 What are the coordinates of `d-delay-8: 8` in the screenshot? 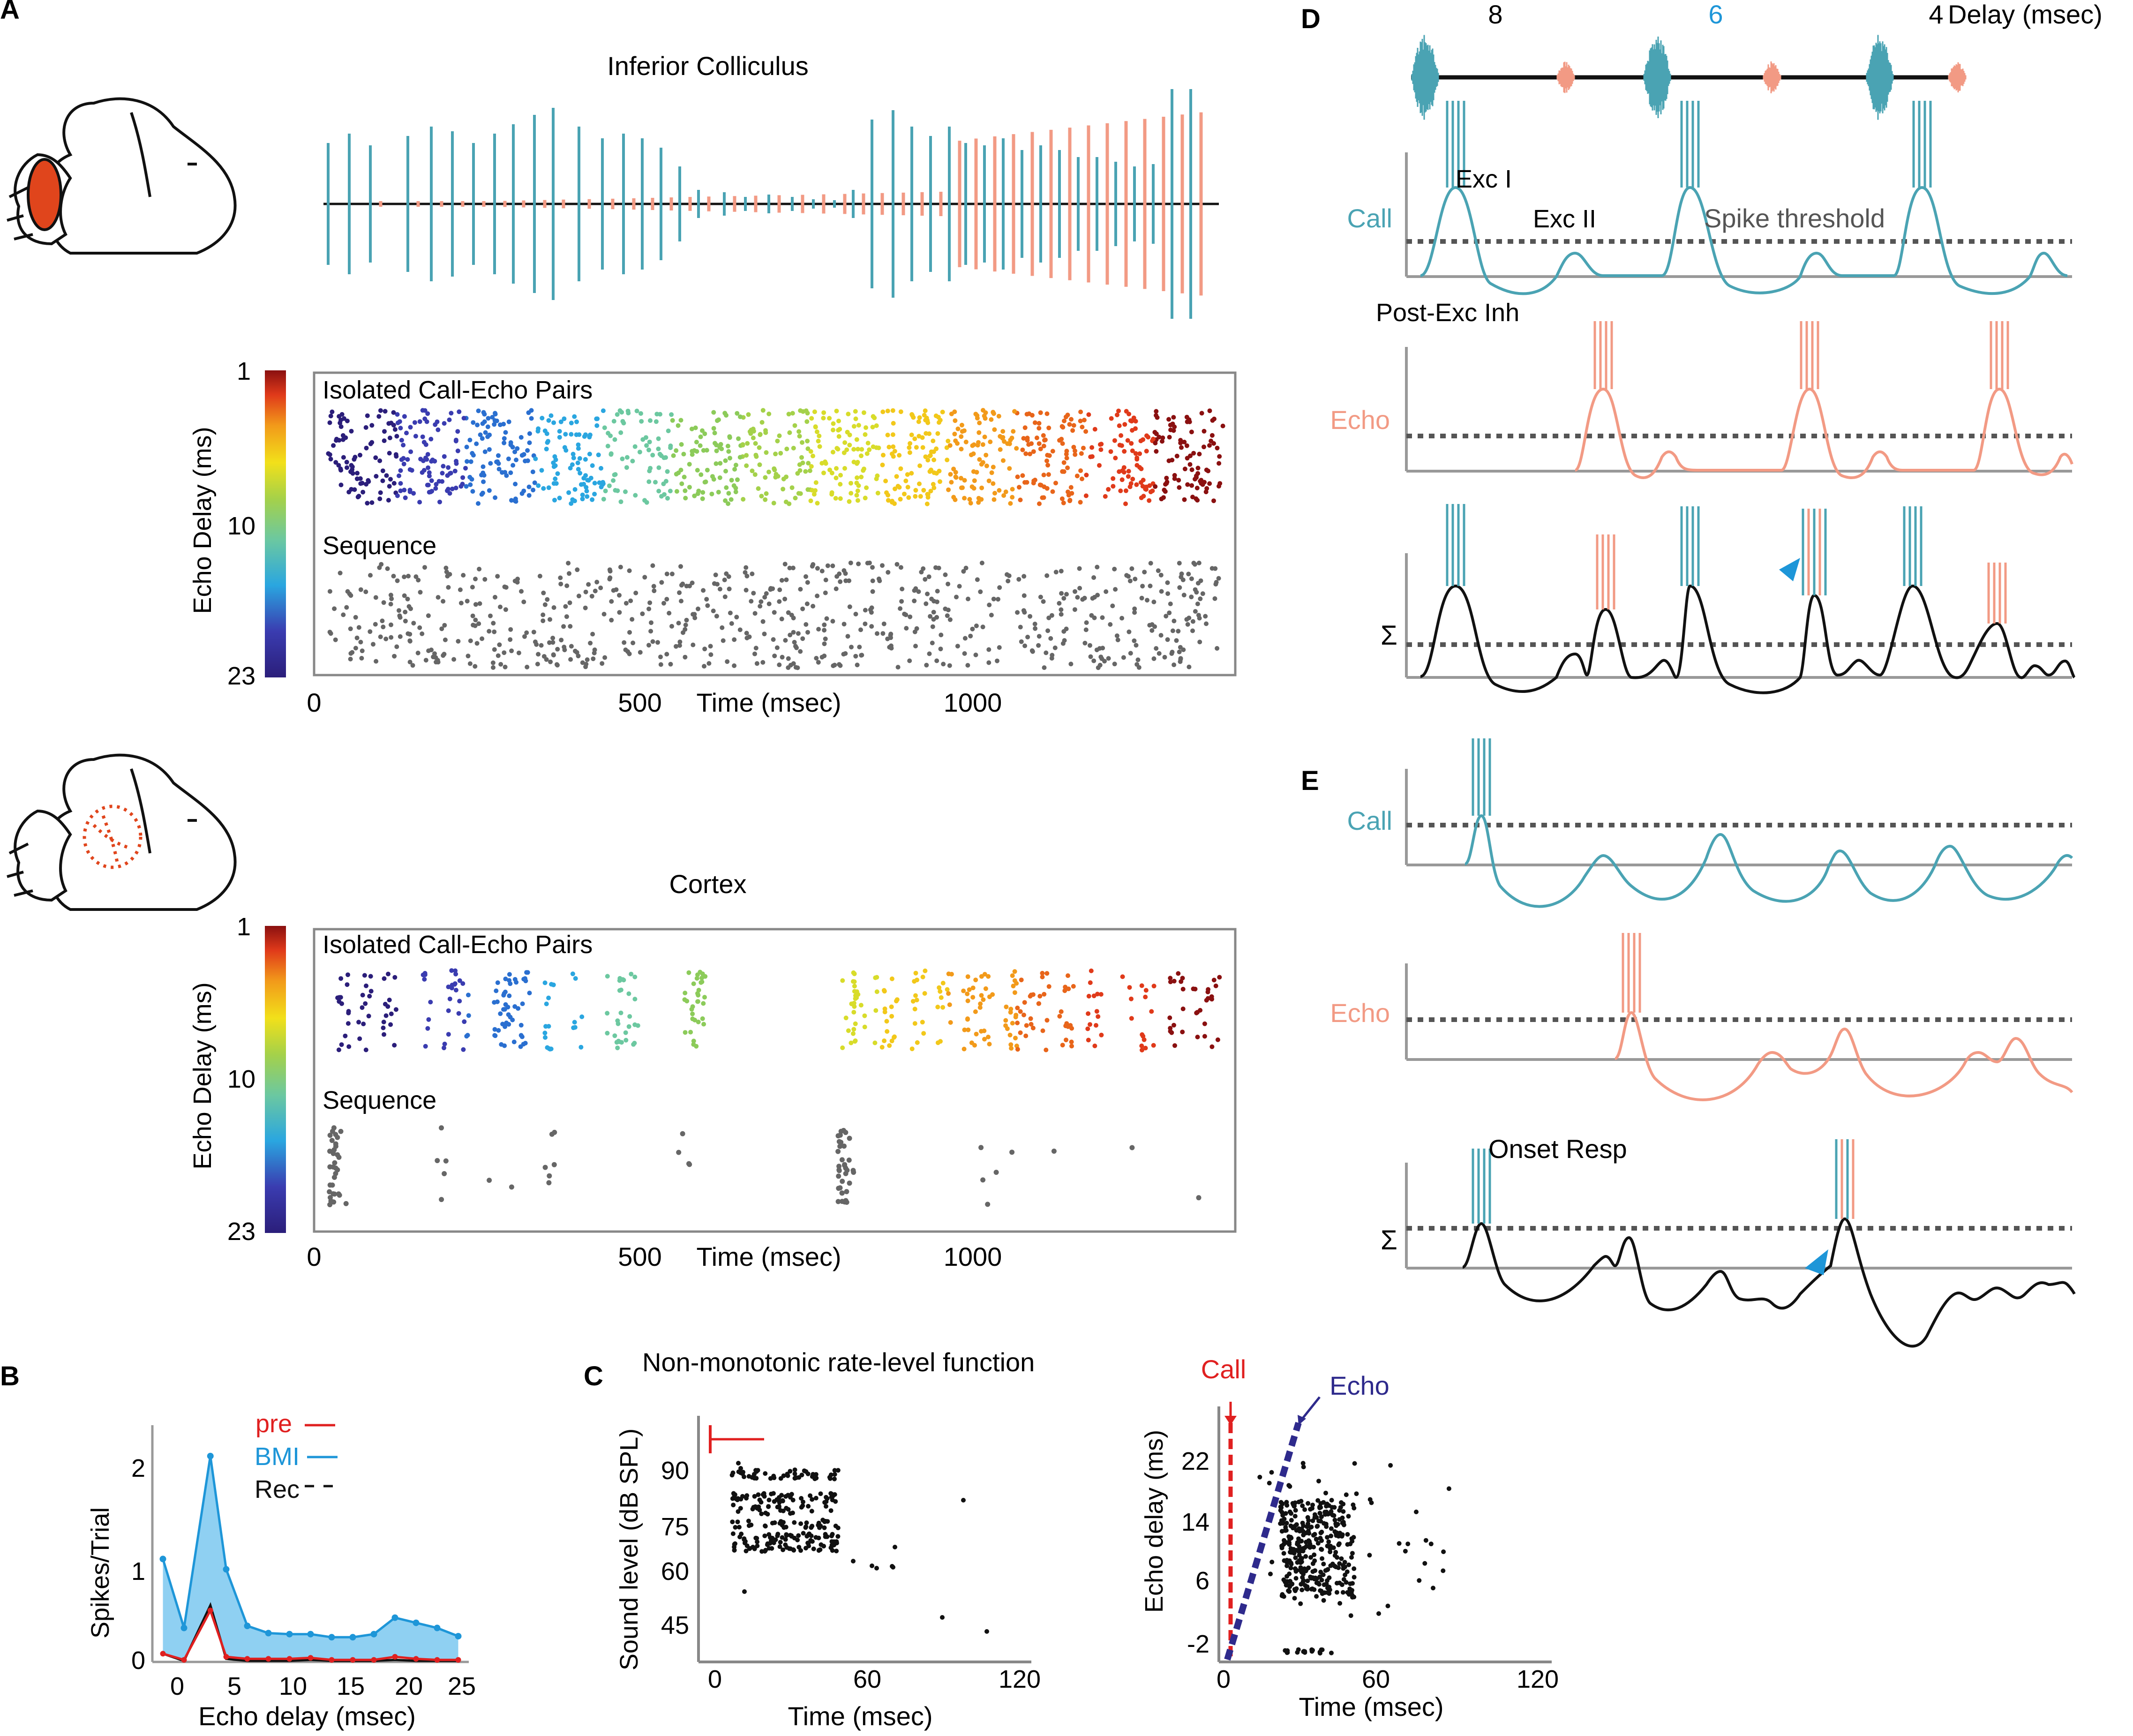 It's located at (1495, 15).